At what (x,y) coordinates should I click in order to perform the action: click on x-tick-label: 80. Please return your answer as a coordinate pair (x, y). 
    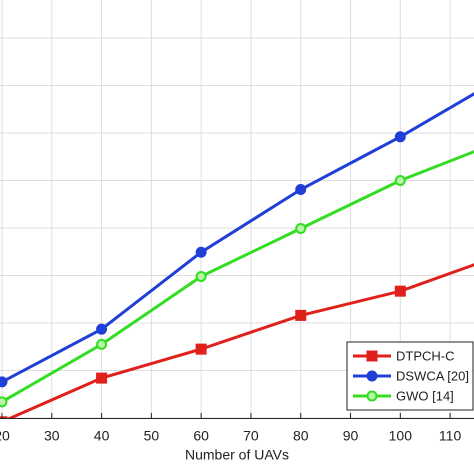
    Looking at the image, I should click on (301, 436).